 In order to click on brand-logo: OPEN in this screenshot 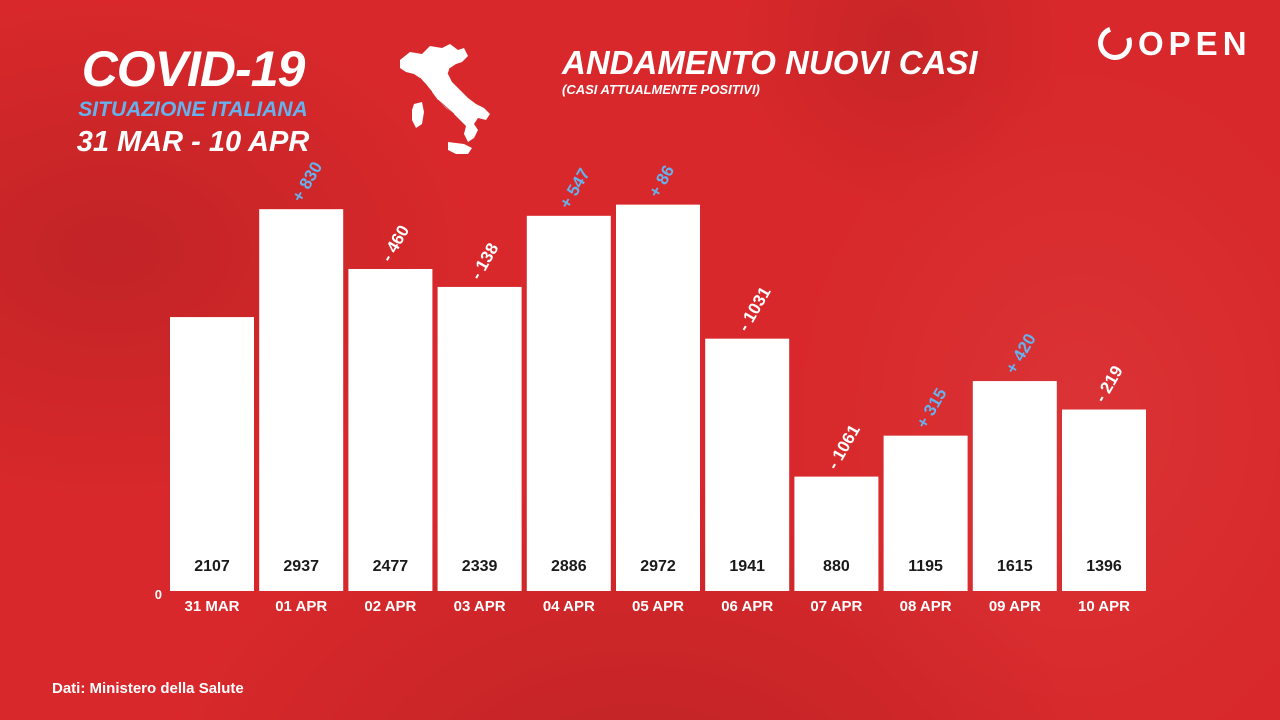, I will do `click(1169, 43)`.